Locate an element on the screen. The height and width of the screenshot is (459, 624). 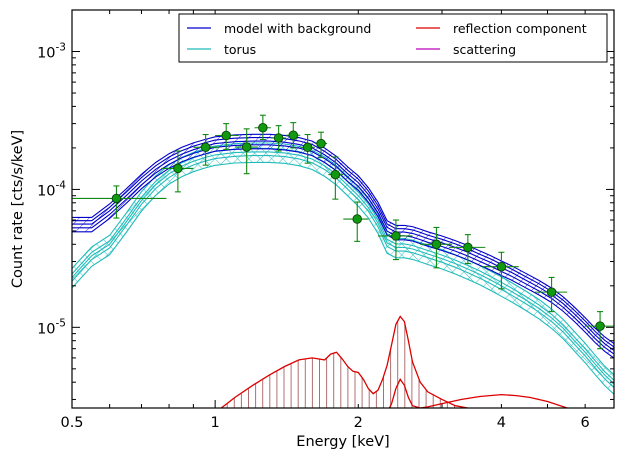
y-tick-label-0: 10⁻⁵ is located at coordinates (51, 327).